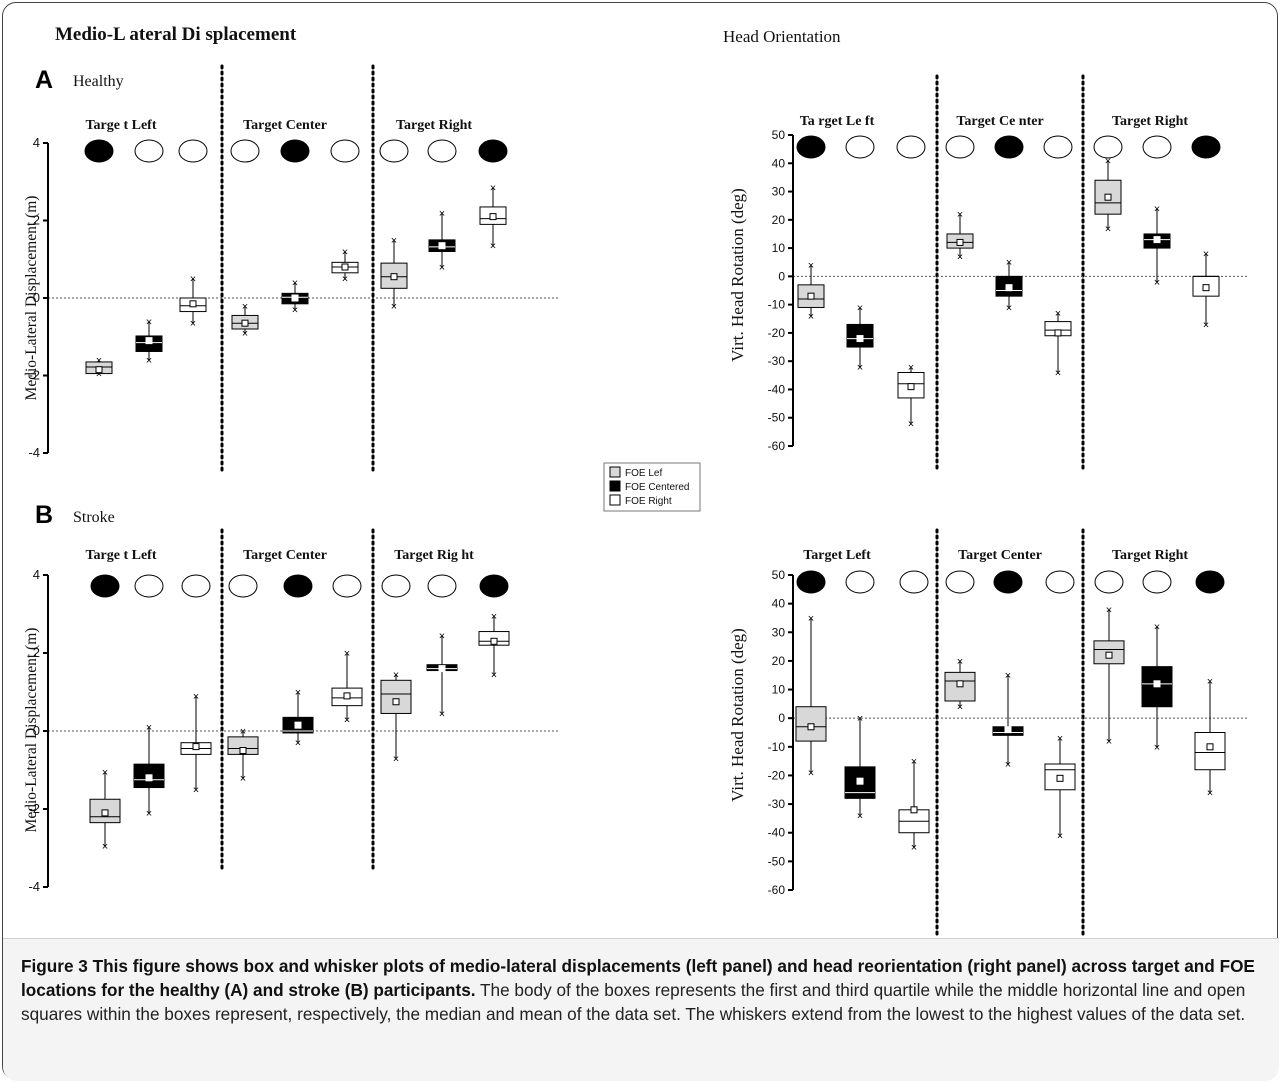  I want to click on a-head-target-marker-filled, so click(1009, 147).